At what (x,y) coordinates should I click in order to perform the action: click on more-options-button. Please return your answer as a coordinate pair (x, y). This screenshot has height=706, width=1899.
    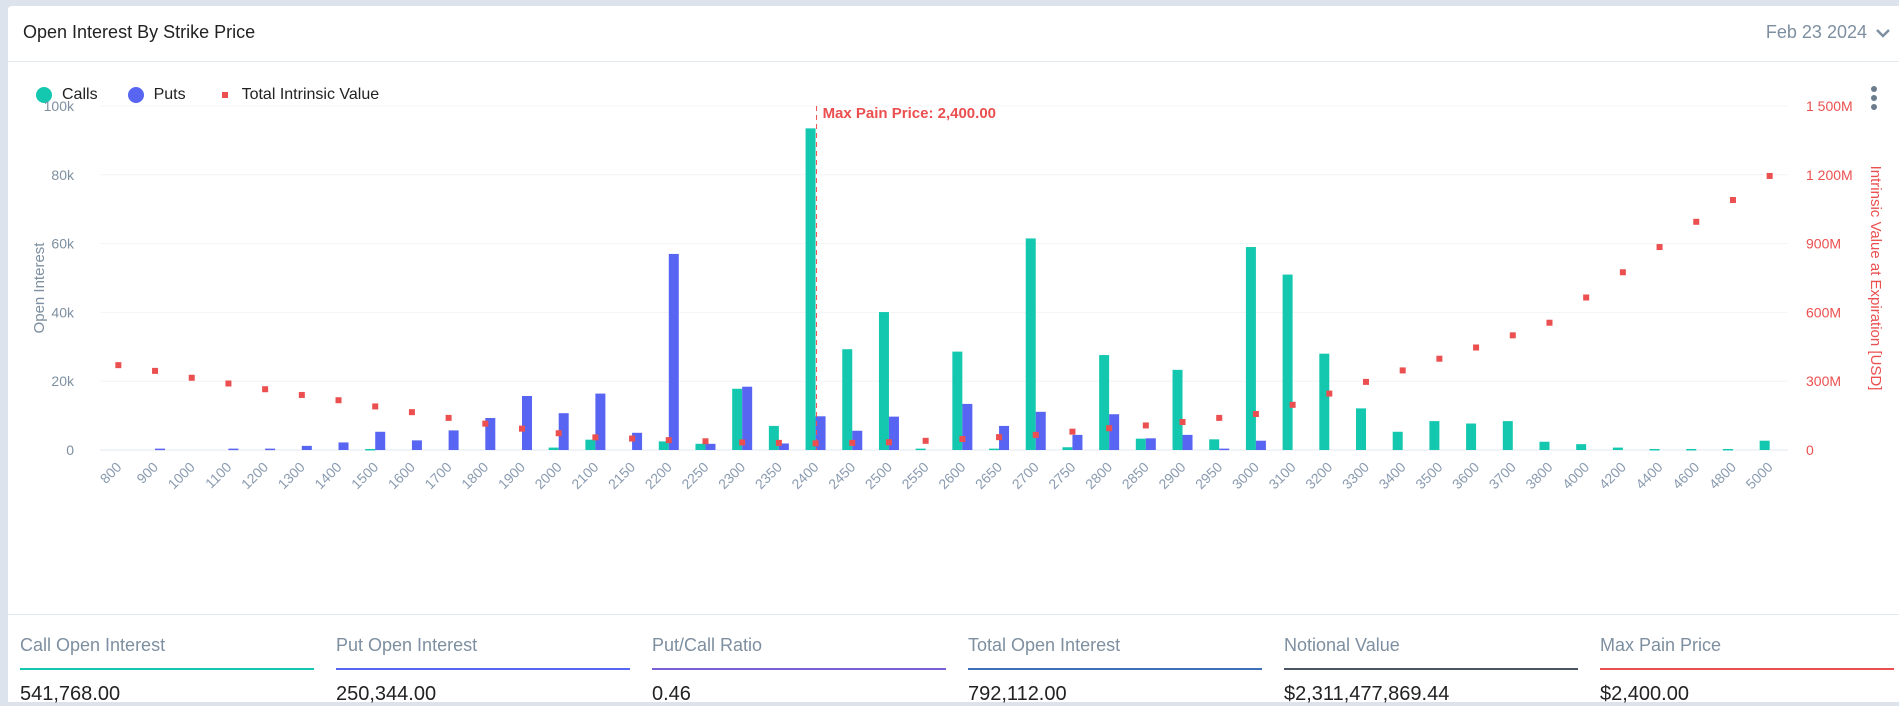
    Looking at the image, I should click on (1874, 99).